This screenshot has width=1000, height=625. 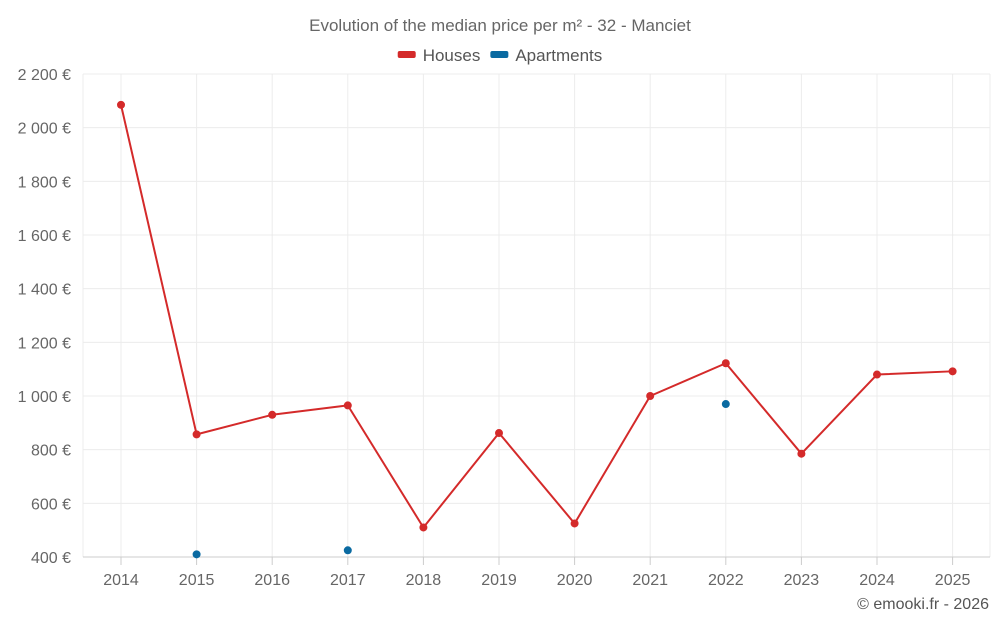 What do you see at coordinates (923, 604) in the screenshot?
I see `credit-text: © emooki.fr - 2026` at bounding box center [923, 604].